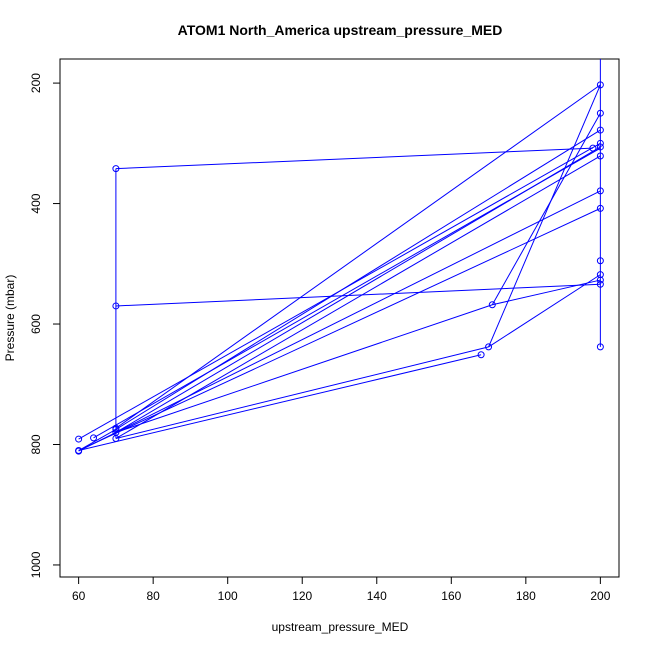  I want to click on x-axis-label: upstream_pressure_MED, so click(340, 627).